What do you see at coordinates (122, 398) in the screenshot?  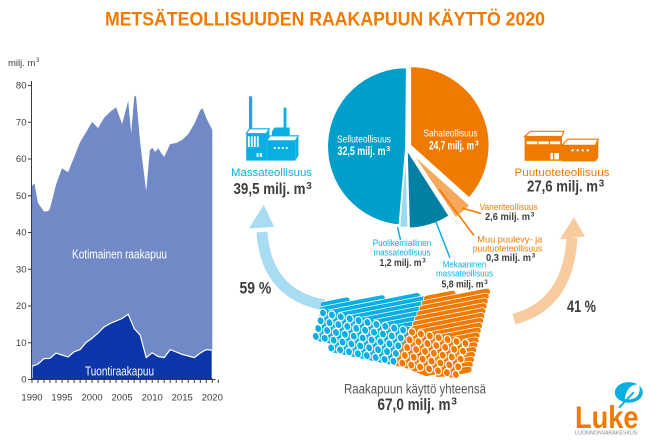 I see `svg-text: 2005` at bounding box center [122, 398].